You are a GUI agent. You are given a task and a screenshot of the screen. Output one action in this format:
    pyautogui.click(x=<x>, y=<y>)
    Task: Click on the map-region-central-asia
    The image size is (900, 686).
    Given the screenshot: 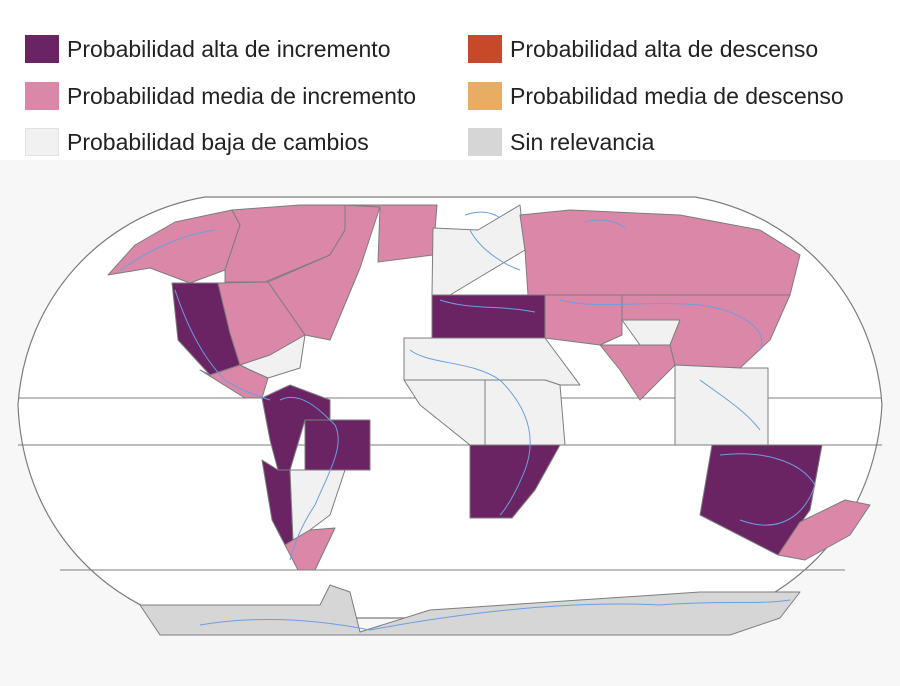 What is the action you would take?
    pyautogui.click(x=583, y=320)
    